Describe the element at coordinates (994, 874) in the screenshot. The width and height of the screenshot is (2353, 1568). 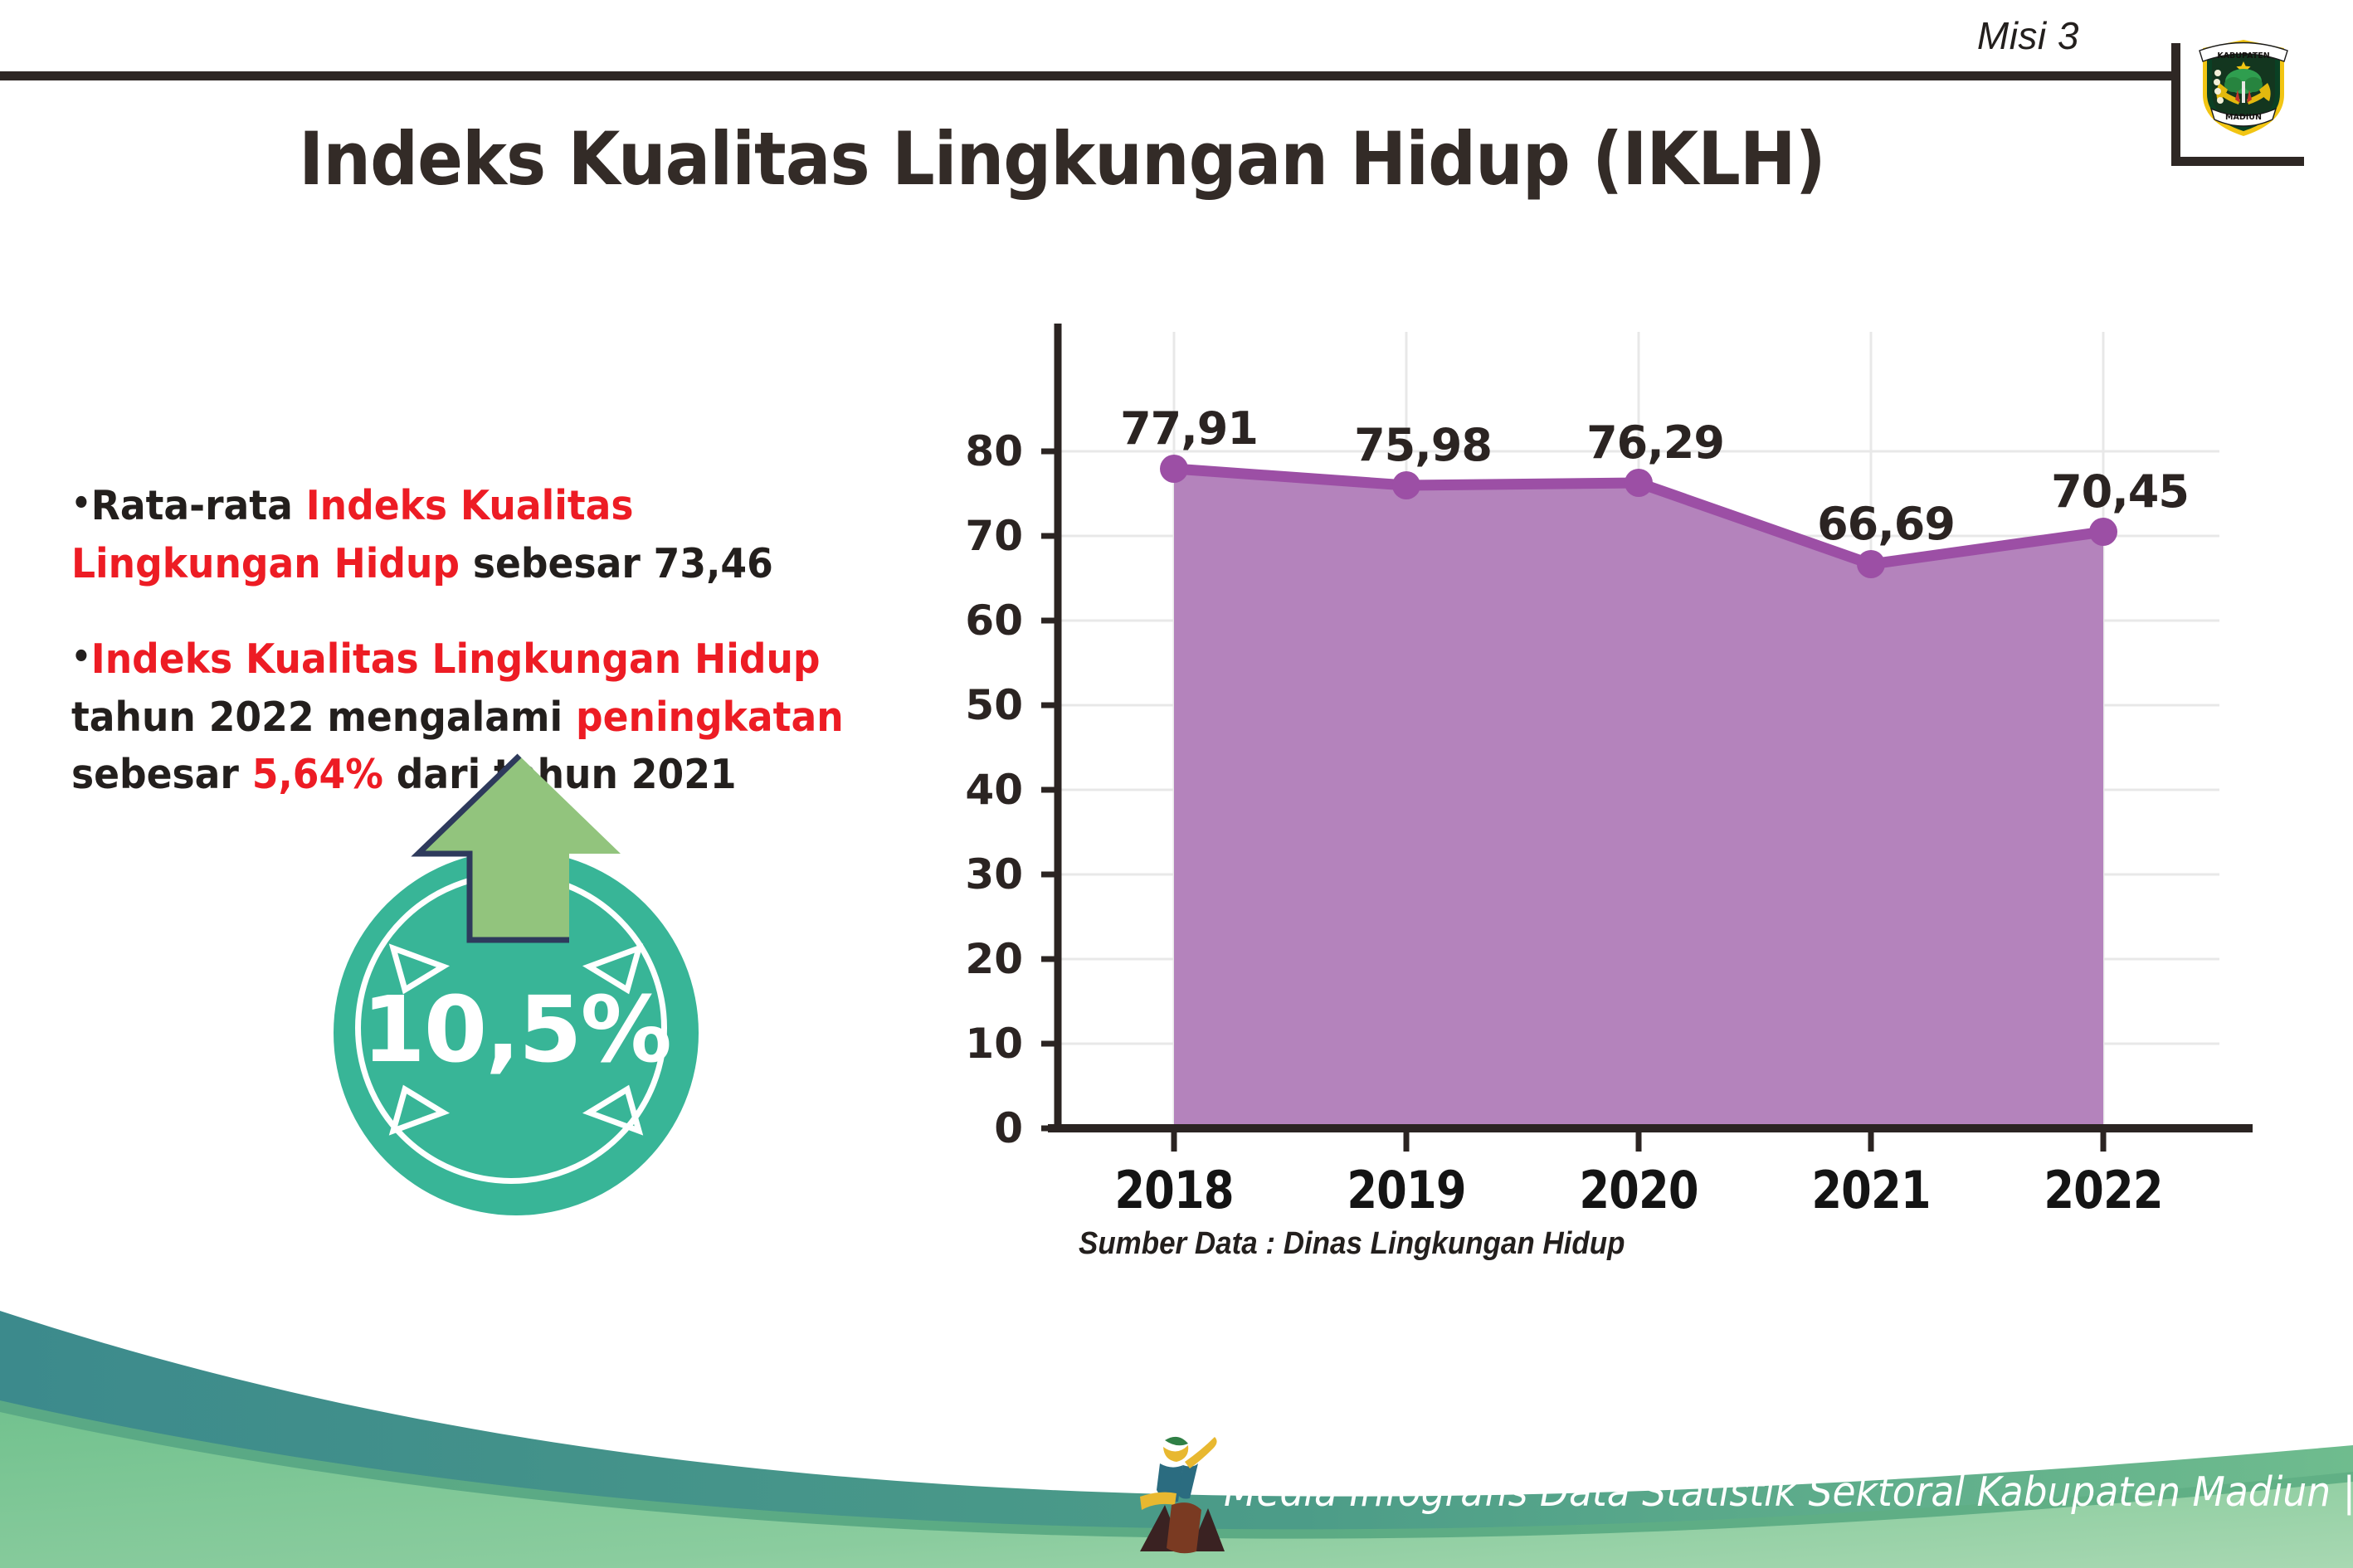
I see `y-tick-30: 30` at that location.